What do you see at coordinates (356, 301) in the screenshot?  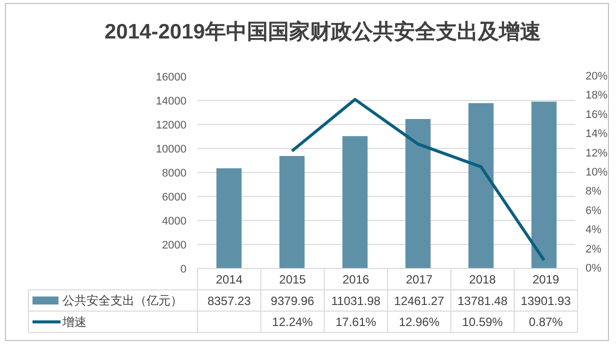 I see `data-label: 11031.98` at bounding box center [356, 301].